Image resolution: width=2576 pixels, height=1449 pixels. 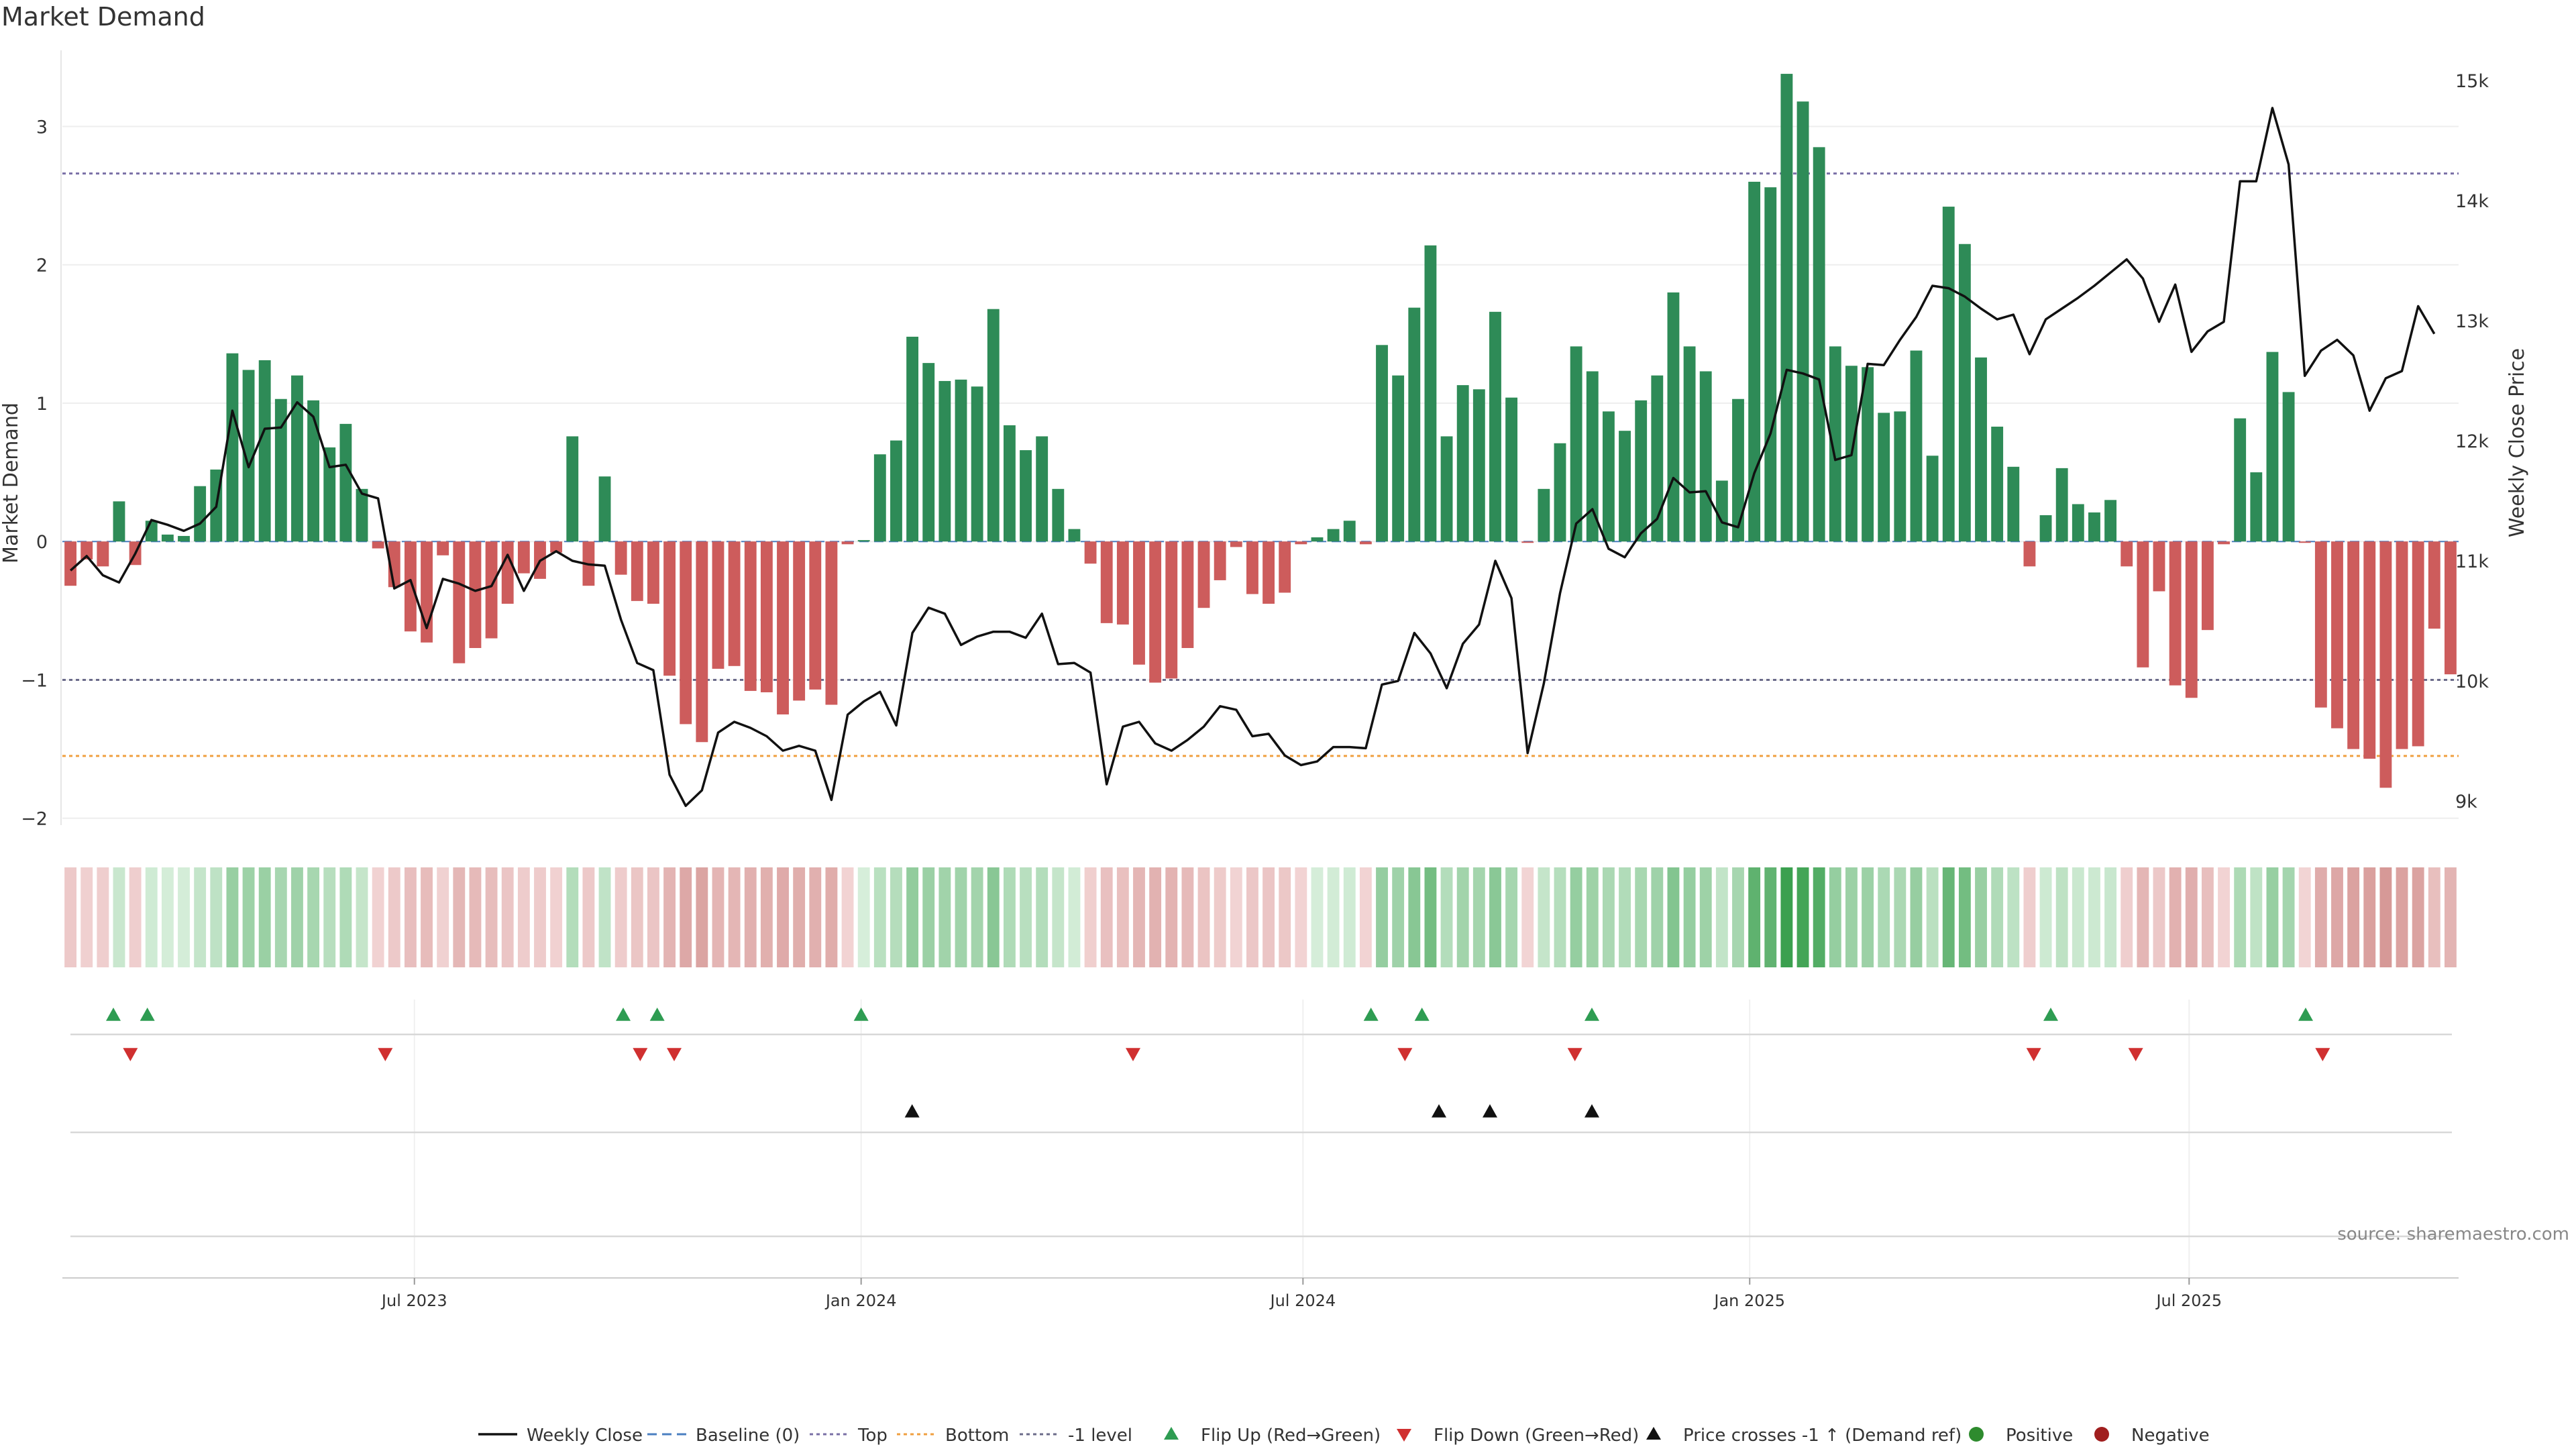 What do you see at coordinates (977, 1436) in the screenshot?
I see `legend-label: Bottom` at bounding box center [977, 1436].